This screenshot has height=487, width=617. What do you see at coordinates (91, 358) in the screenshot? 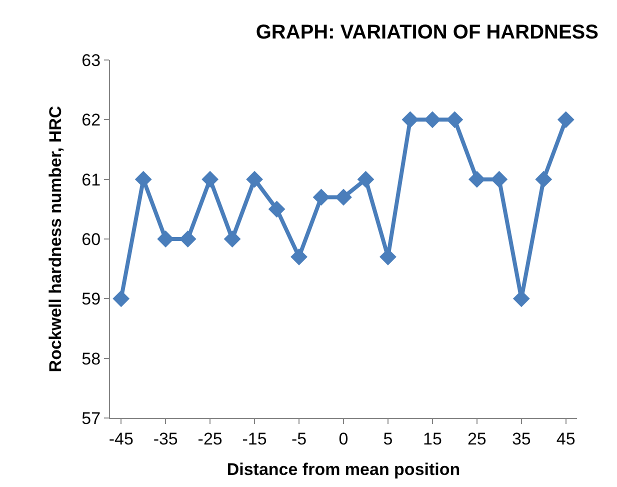
I see `y-tick-label: 58` at bounding box center [91, 358].